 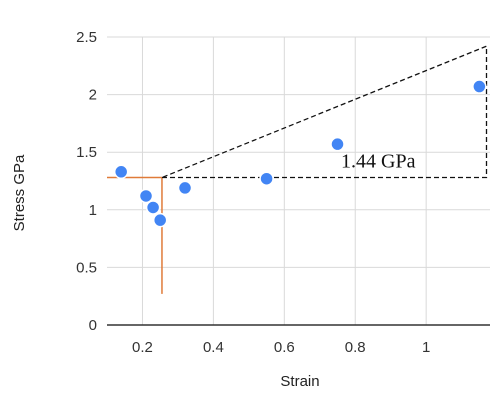 I want to click on y-tick-label: 0.5, so click(x=86, y=267).